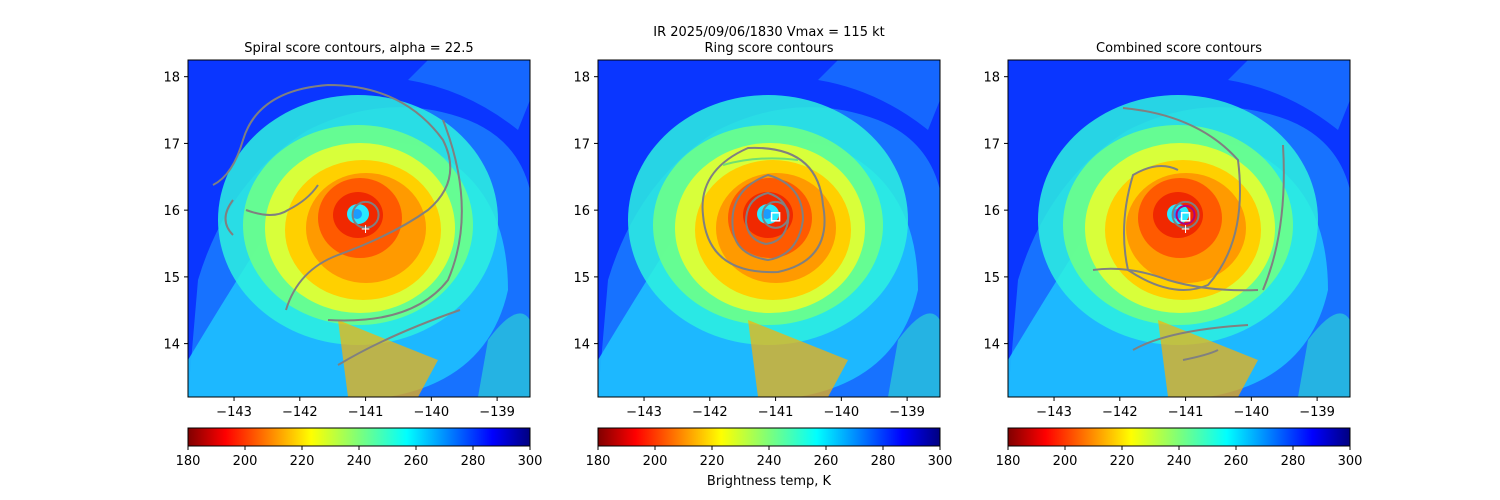  I want to click on panel-title: Ring score contours, so click(768, 48).